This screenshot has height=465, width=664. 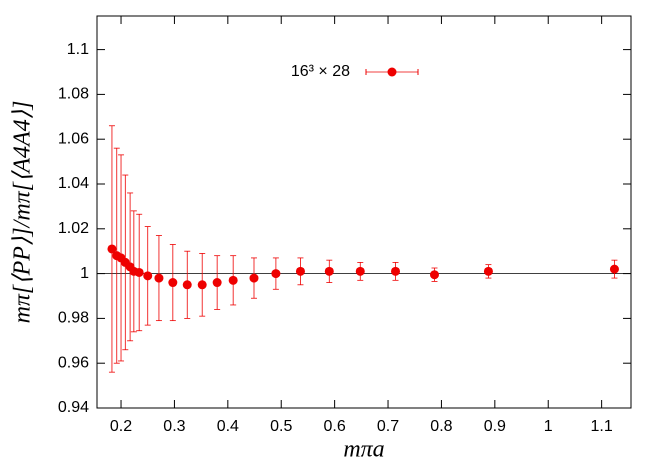 What do you see at coordinates (73, 94) in the screenshot?
I see `y-tick-label: 1.08` at bounding box center [73, 94].